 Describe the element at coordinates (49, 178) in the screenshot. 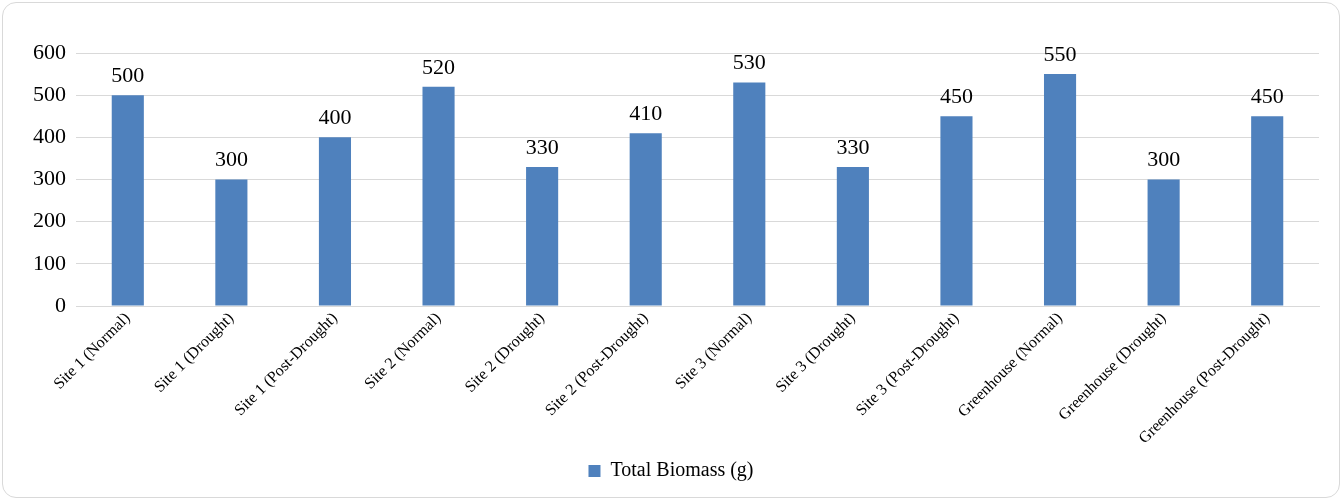

I see `y-tick-label: 300` at that location.